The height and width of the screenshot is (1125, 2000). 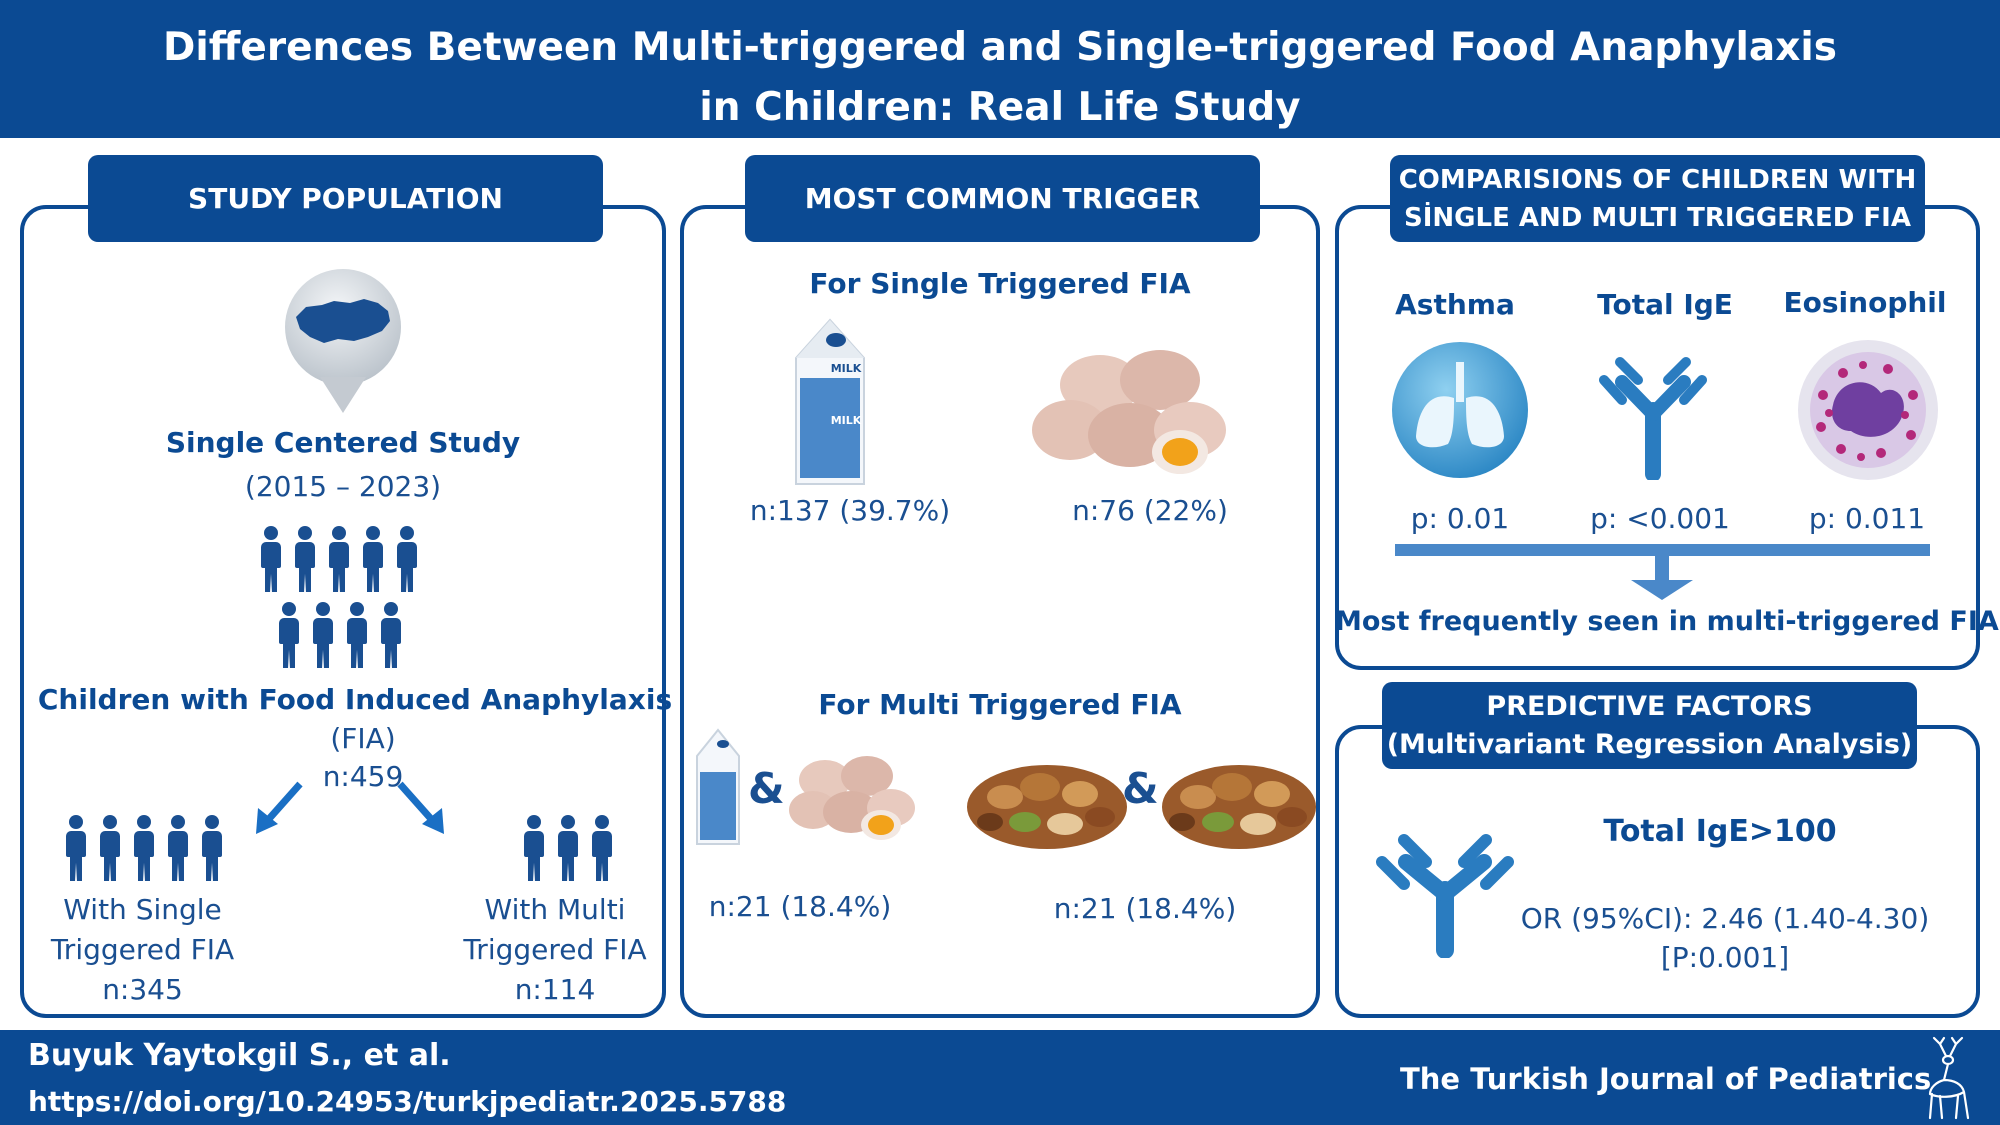 What do you see at coordinates (1720, 831) in the screenshot?
I see `predictive-factor: Total IgE>100` at bounding box center [1720, 831].